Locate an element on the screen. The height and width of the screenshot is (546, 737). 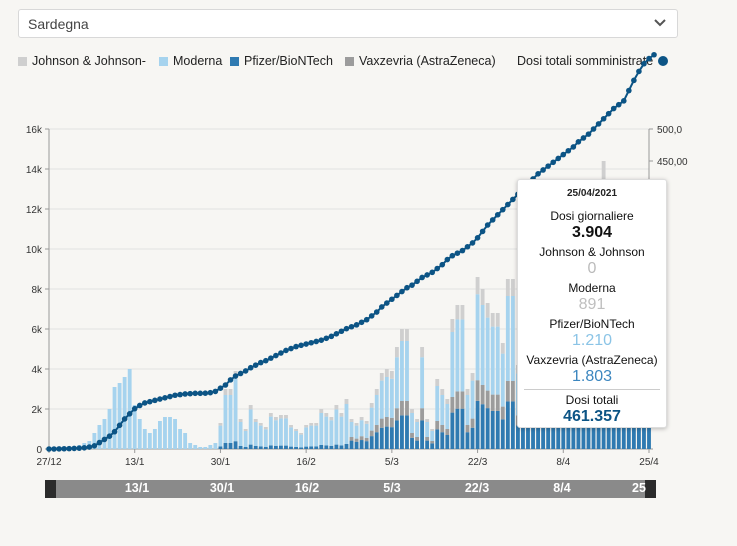
y-tick-label: 10k is located at coordinates (34, 250).